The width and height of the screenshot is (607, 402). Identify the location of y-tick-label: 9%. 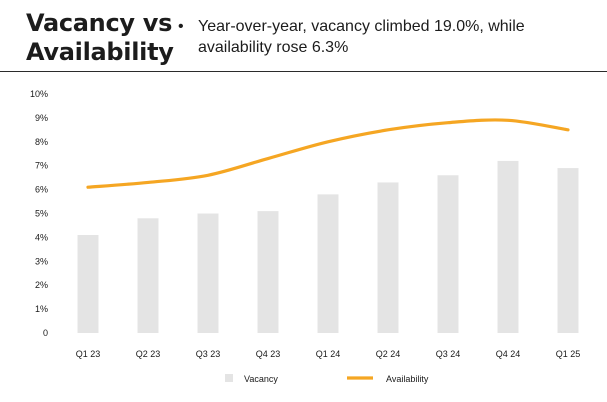
(41, 118).